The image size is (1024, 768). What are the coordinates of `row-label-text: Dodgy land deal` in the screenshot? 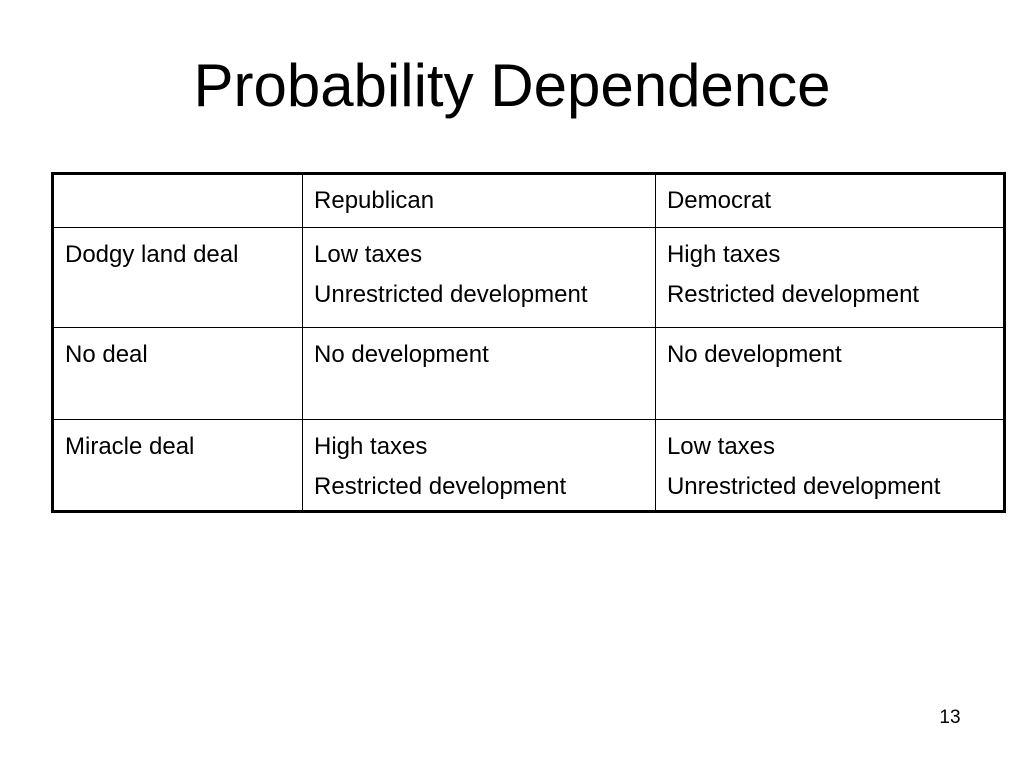 It's located at (152, 254).